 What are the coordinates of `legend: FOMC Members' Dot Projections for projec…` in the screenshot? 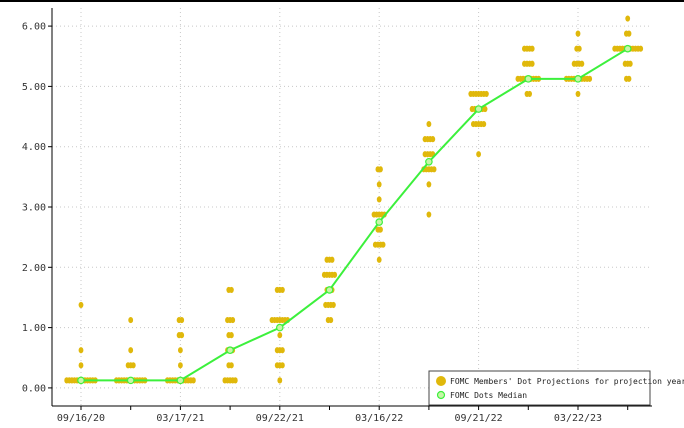 It's located at (556, 388).